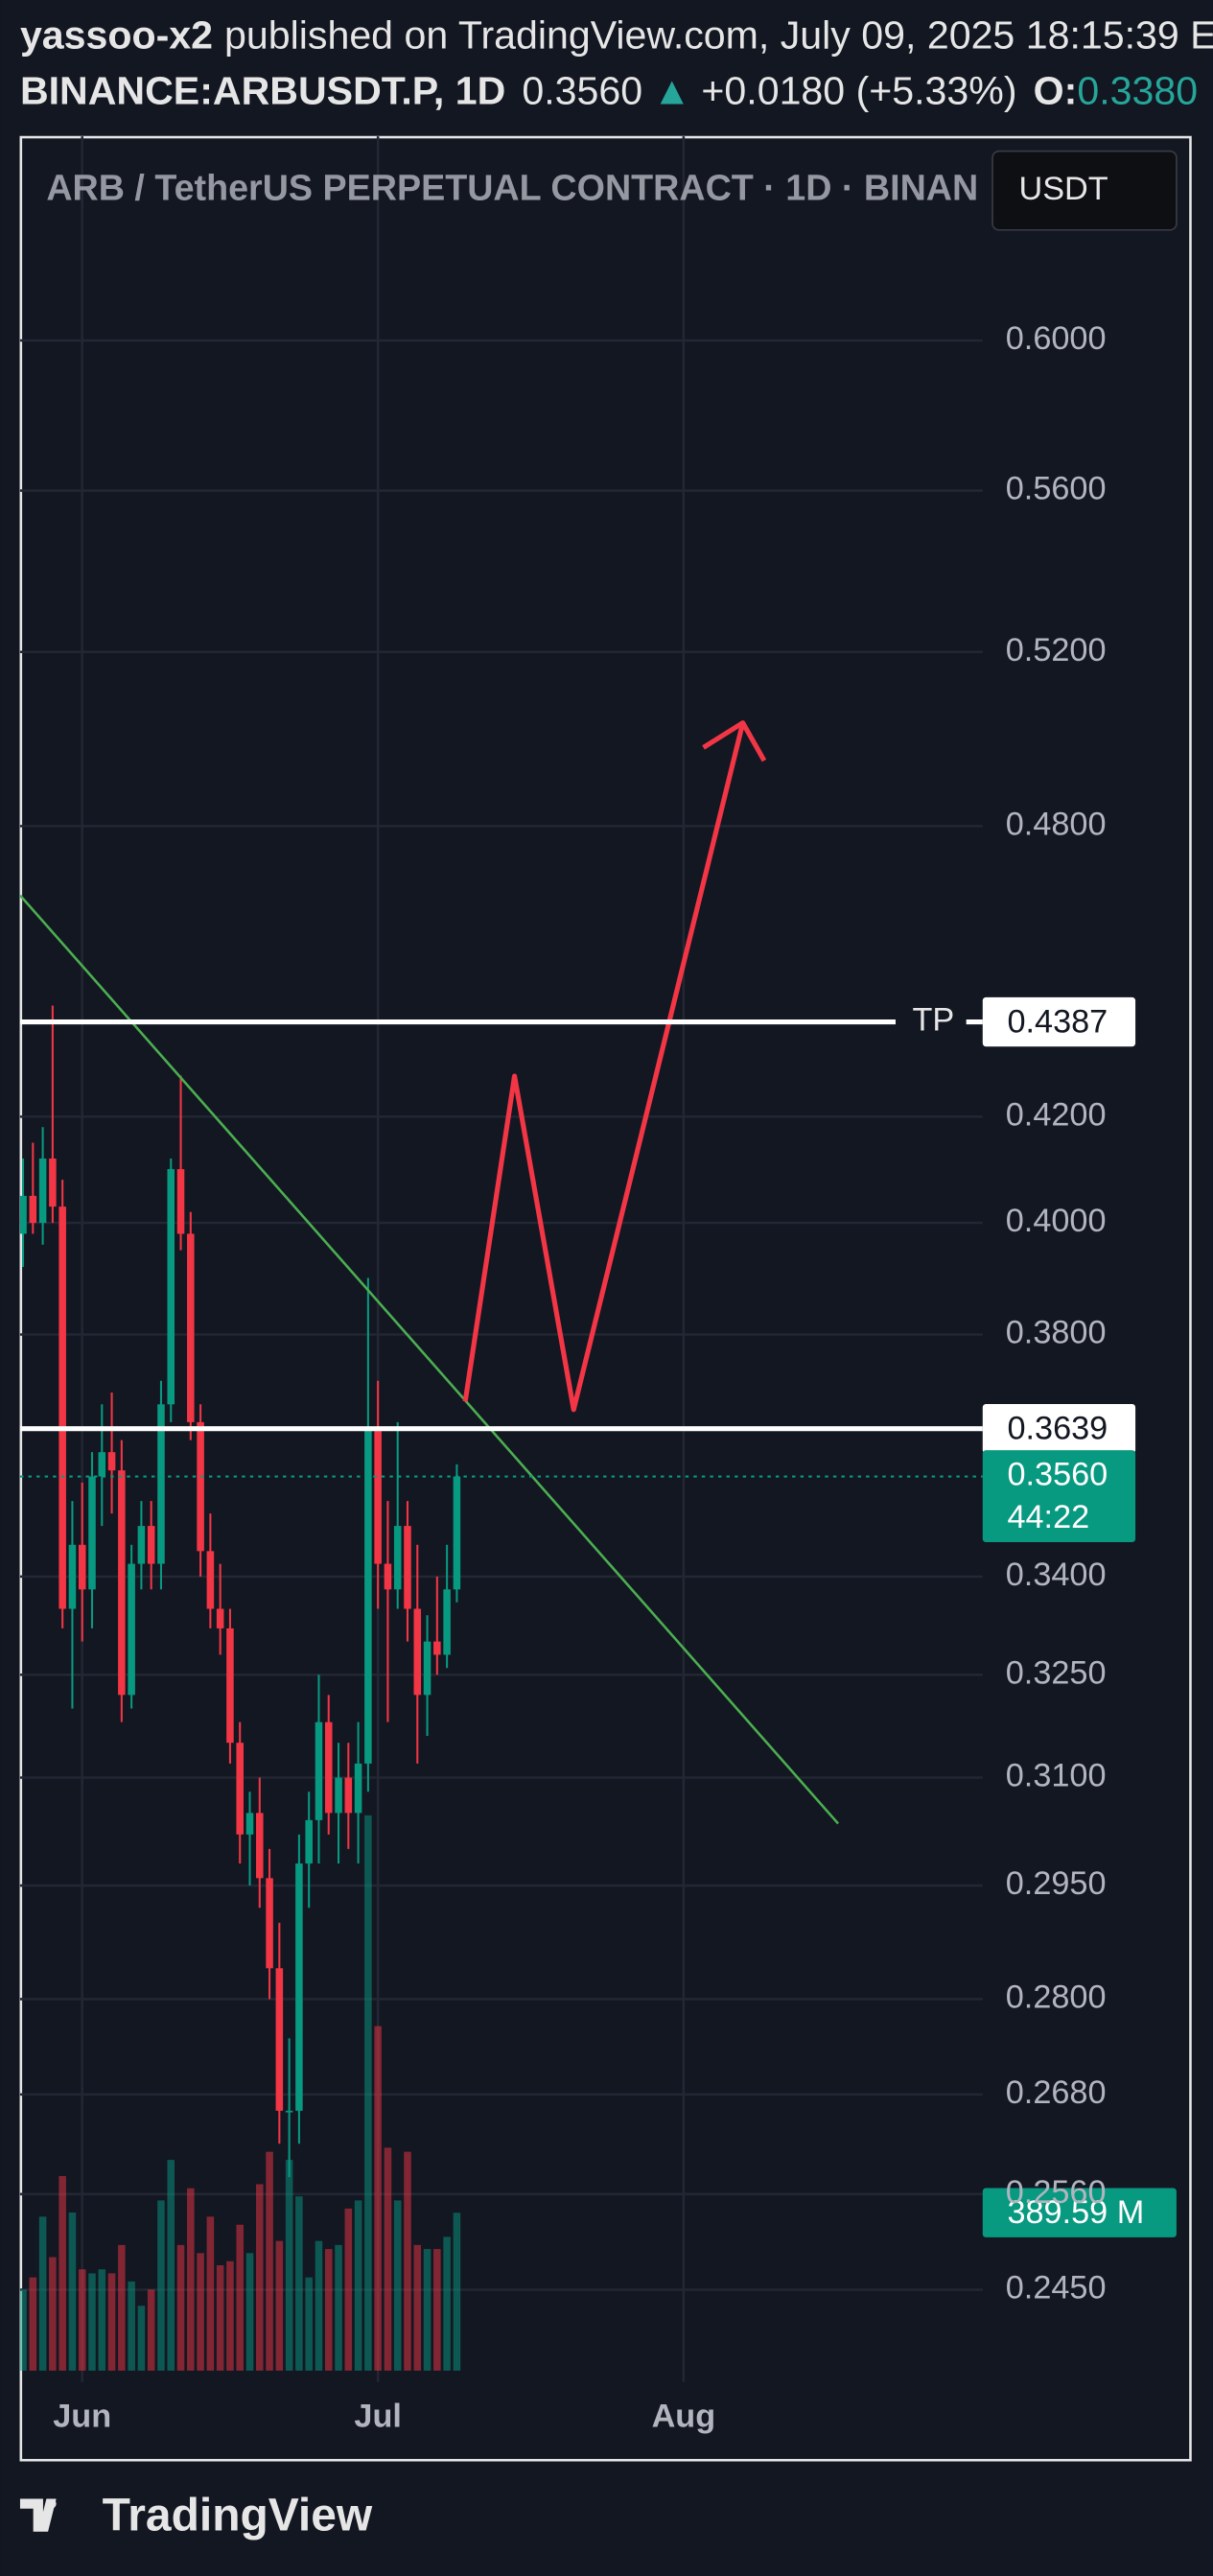  I want to click on y-tick-label: 0.4000, so click(1056, 1221).